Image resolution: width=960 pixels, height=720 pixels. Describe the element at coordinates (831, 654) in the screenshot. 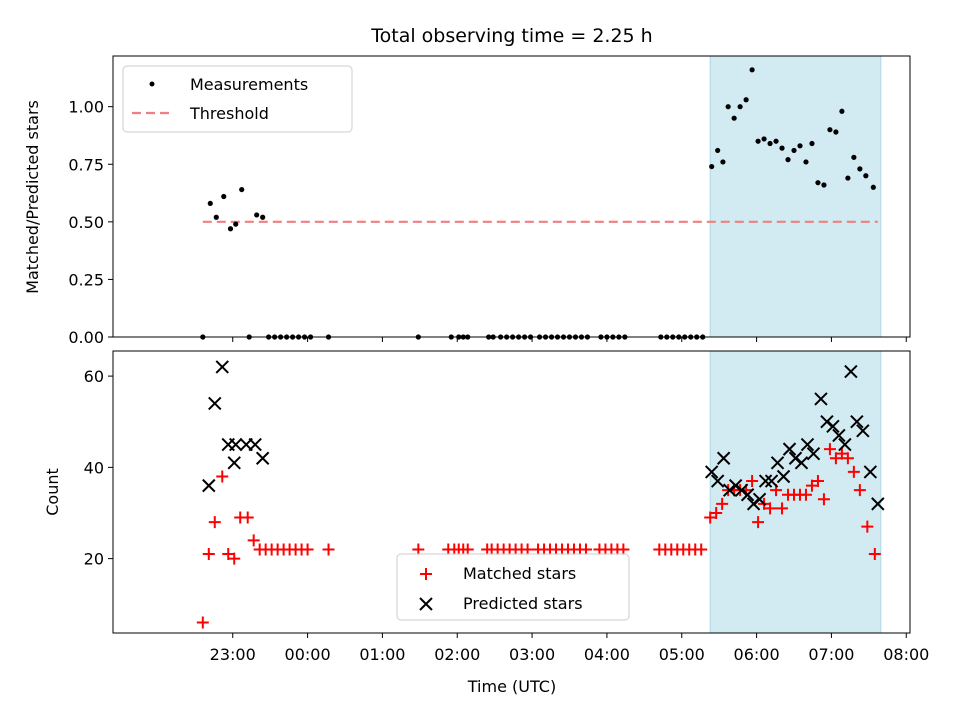

I see `x-tick-label: 07:00` at that location.